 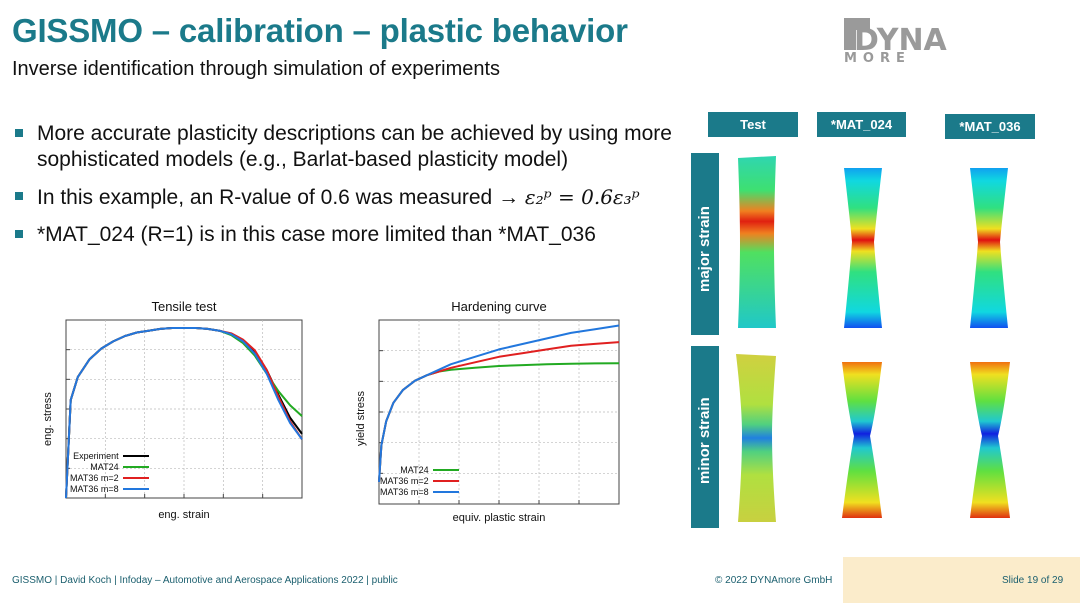 What do you see at coordinates (704, 440) in the screenshot?
I see `row-label-minor: minor strain` at bounding box center [704, 440].